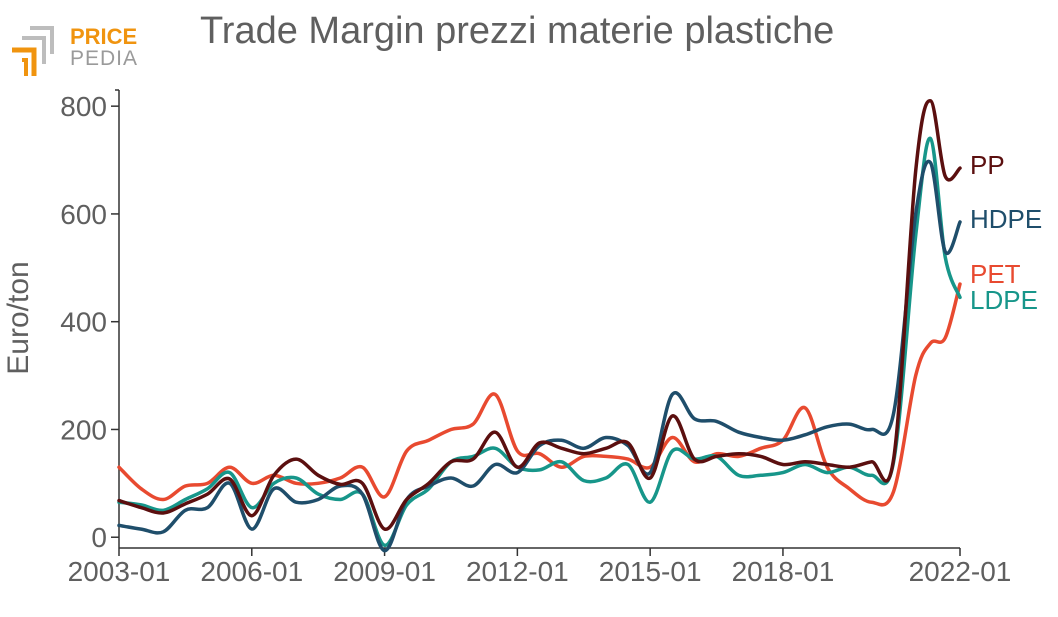 The image size is (1058, 617). Describe the element at coordinates (1004, 300) in the screenshot. I see `series-label-ldpe: LDPE` at that location.